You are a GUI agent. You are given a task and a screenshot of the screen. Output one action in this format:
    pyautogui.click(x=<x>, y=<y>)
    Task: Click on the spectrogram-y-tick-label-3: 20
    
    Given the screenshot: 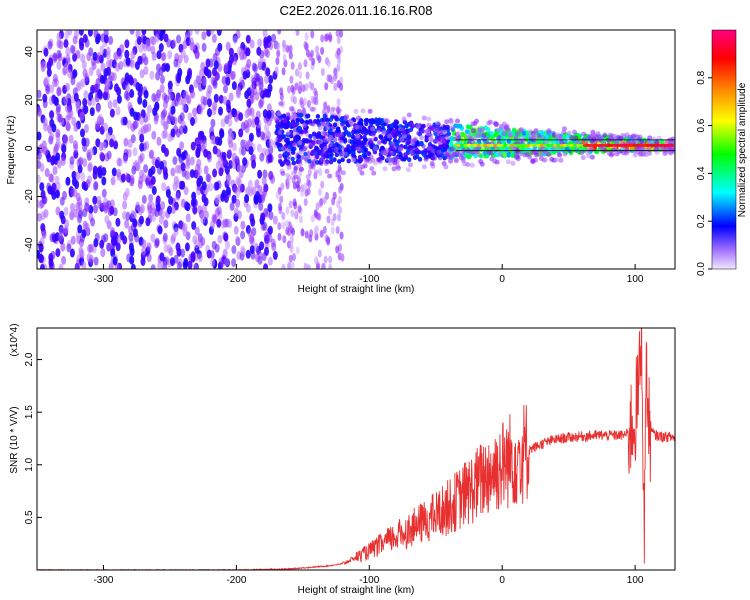 What is the action you would take?
    pyautogui.click(x=29, y=100)
    